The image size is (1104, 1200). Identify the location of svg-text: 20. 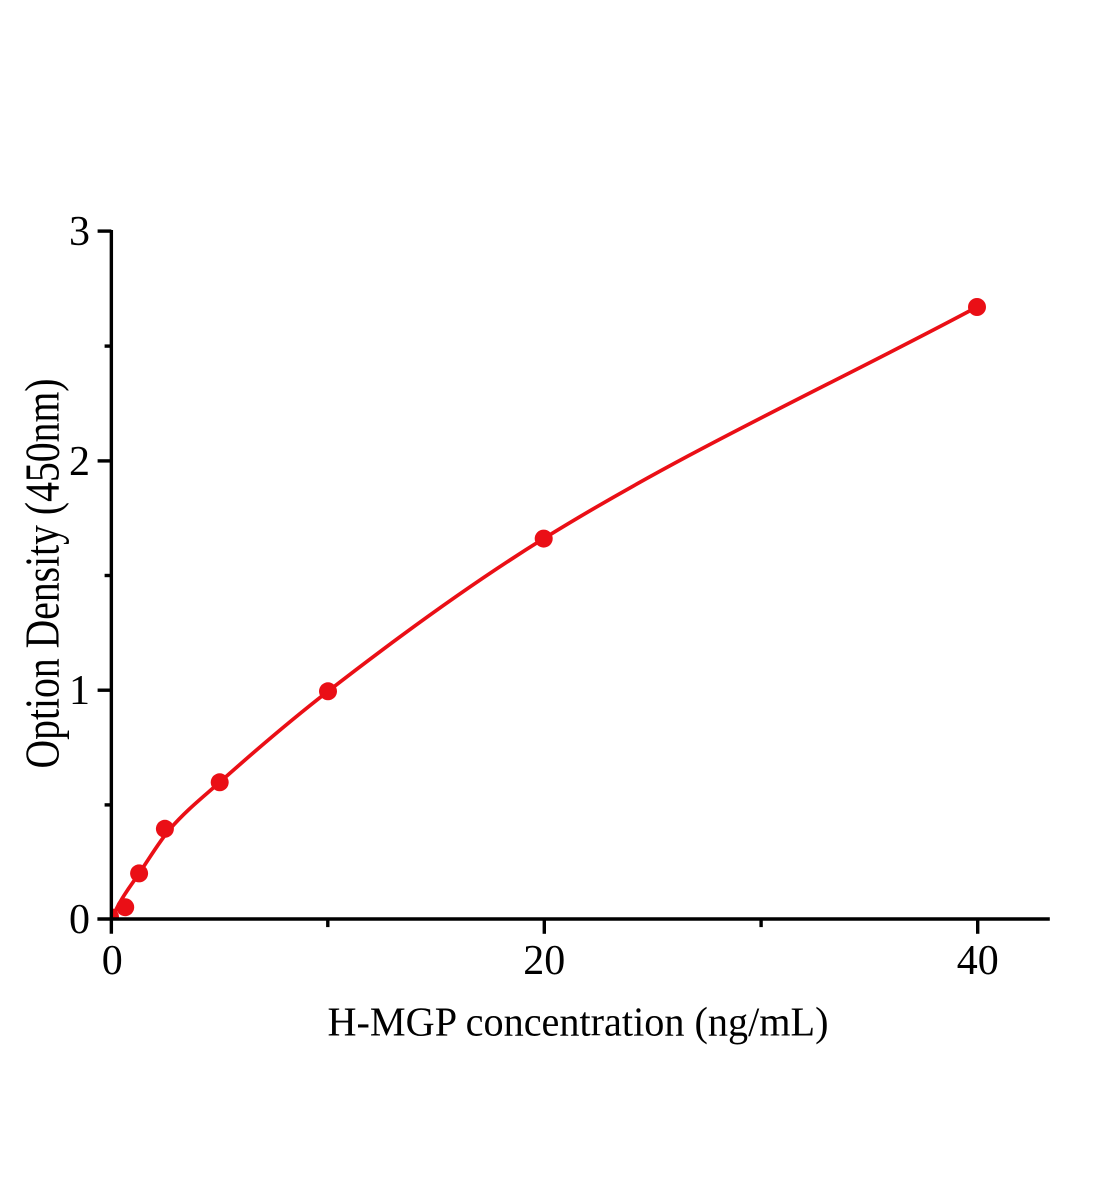
(544, 961).